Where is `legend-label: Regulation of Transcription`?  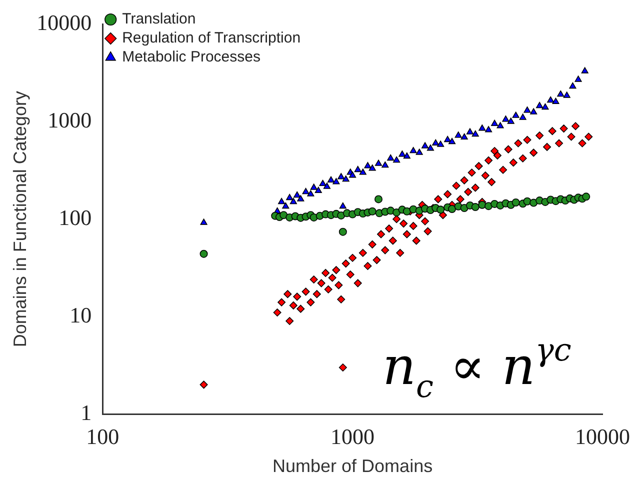 legend-label: Regulation of Transcription is located at coordinates (211, 38).